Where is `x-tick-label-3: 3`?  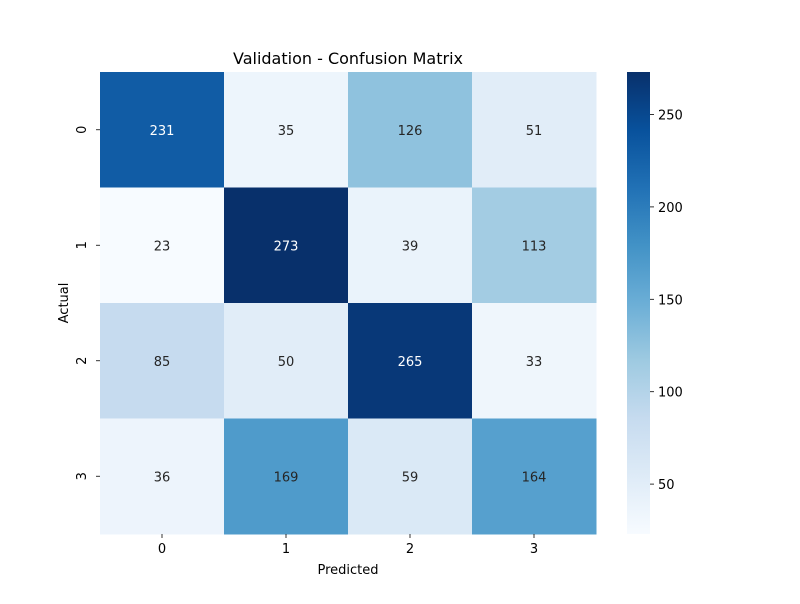
x-tick-label-3: 3 is located at coordinates (534, 549).